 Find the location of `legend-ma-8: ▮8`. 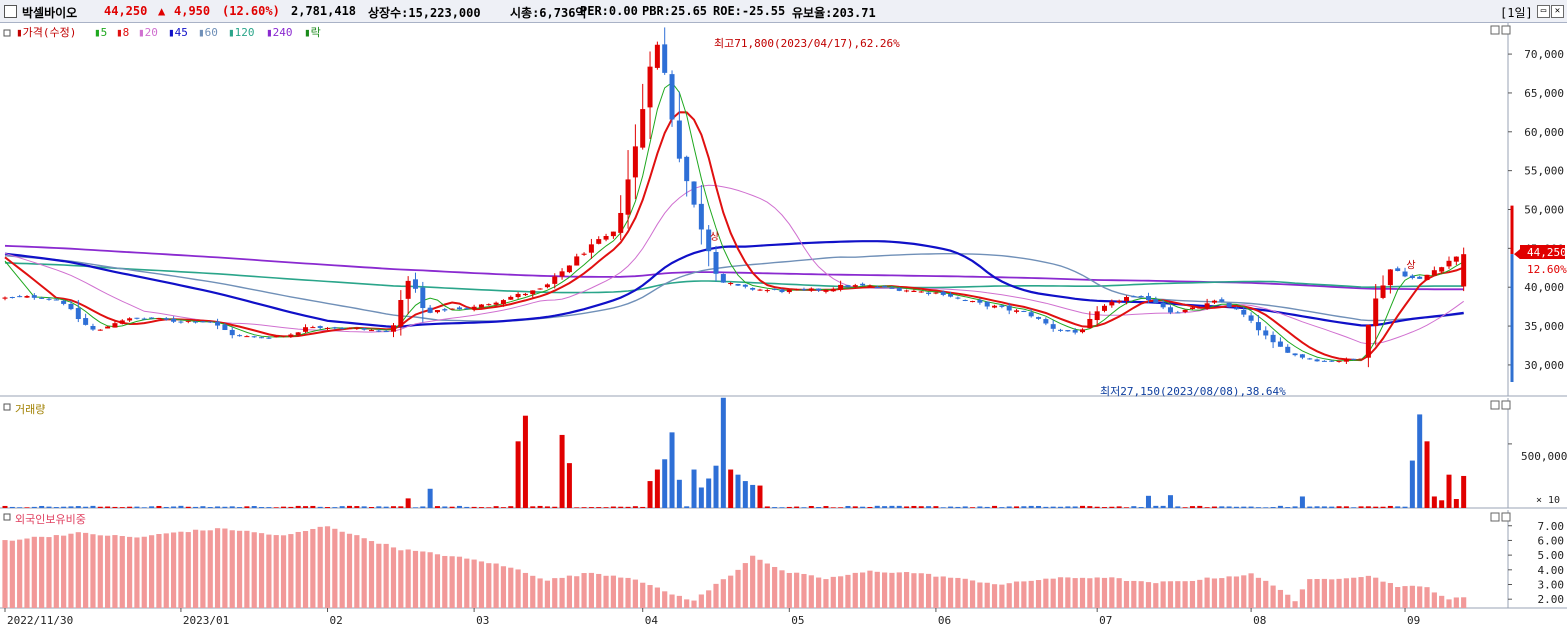

legend-ma-8: ▮8 is located at coordinates (122, 32).